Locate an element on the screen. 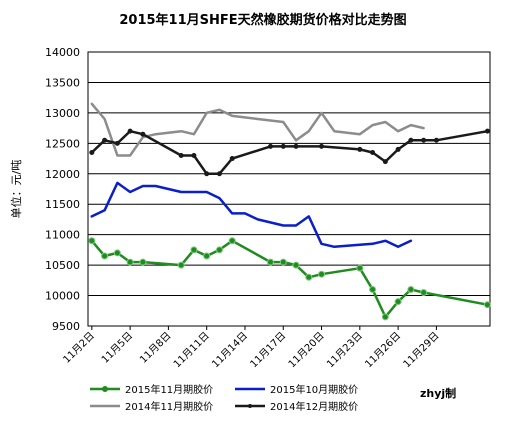 The image size is (527, 433). x-tick-label: 11月29日 is located at coordinates (421, 350).